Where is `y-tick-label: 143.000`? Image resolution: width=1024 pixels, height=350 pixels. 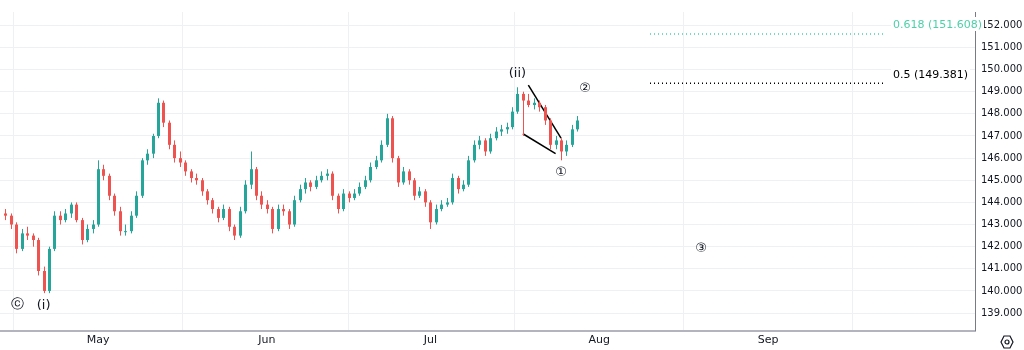 y-tick-label: 143.000 is located at coordinates (1002, 224).